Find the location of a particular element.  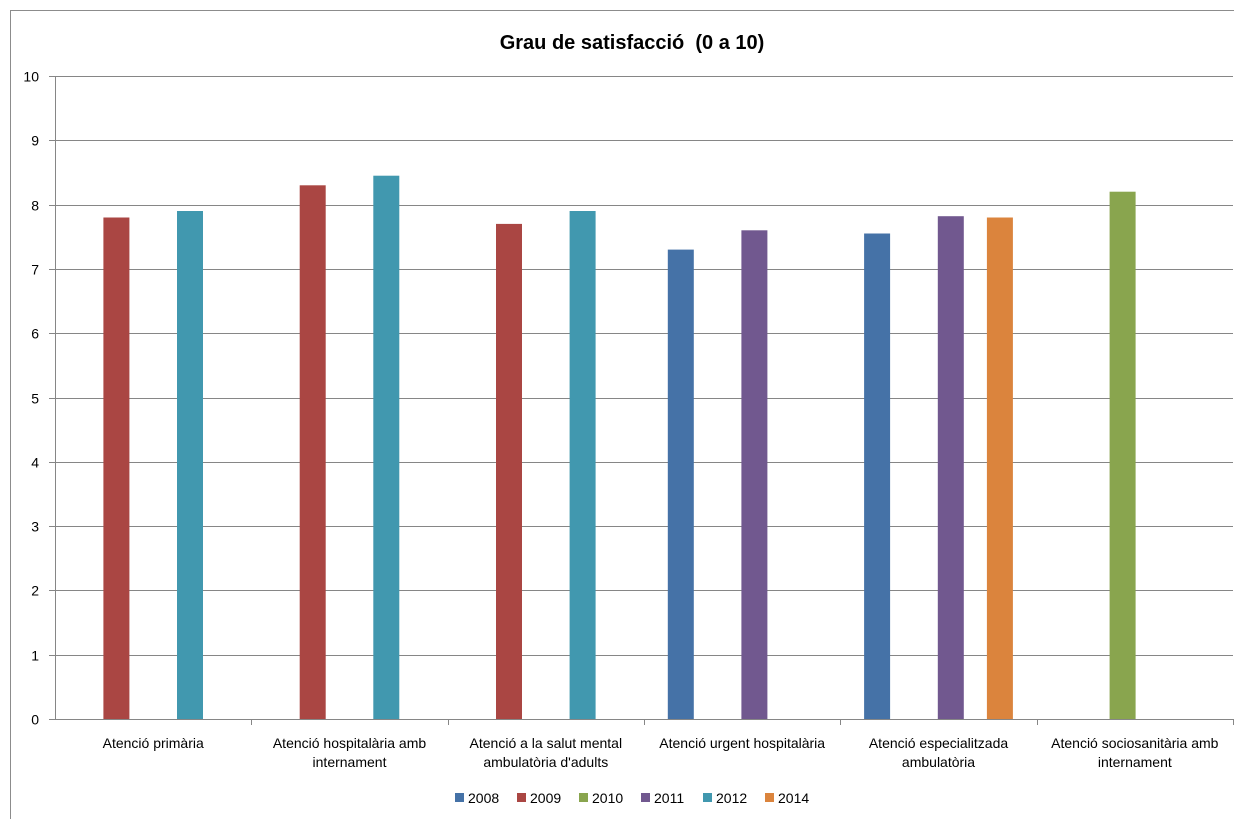

legend-label: 2010 is located at coordinates (607, 798).